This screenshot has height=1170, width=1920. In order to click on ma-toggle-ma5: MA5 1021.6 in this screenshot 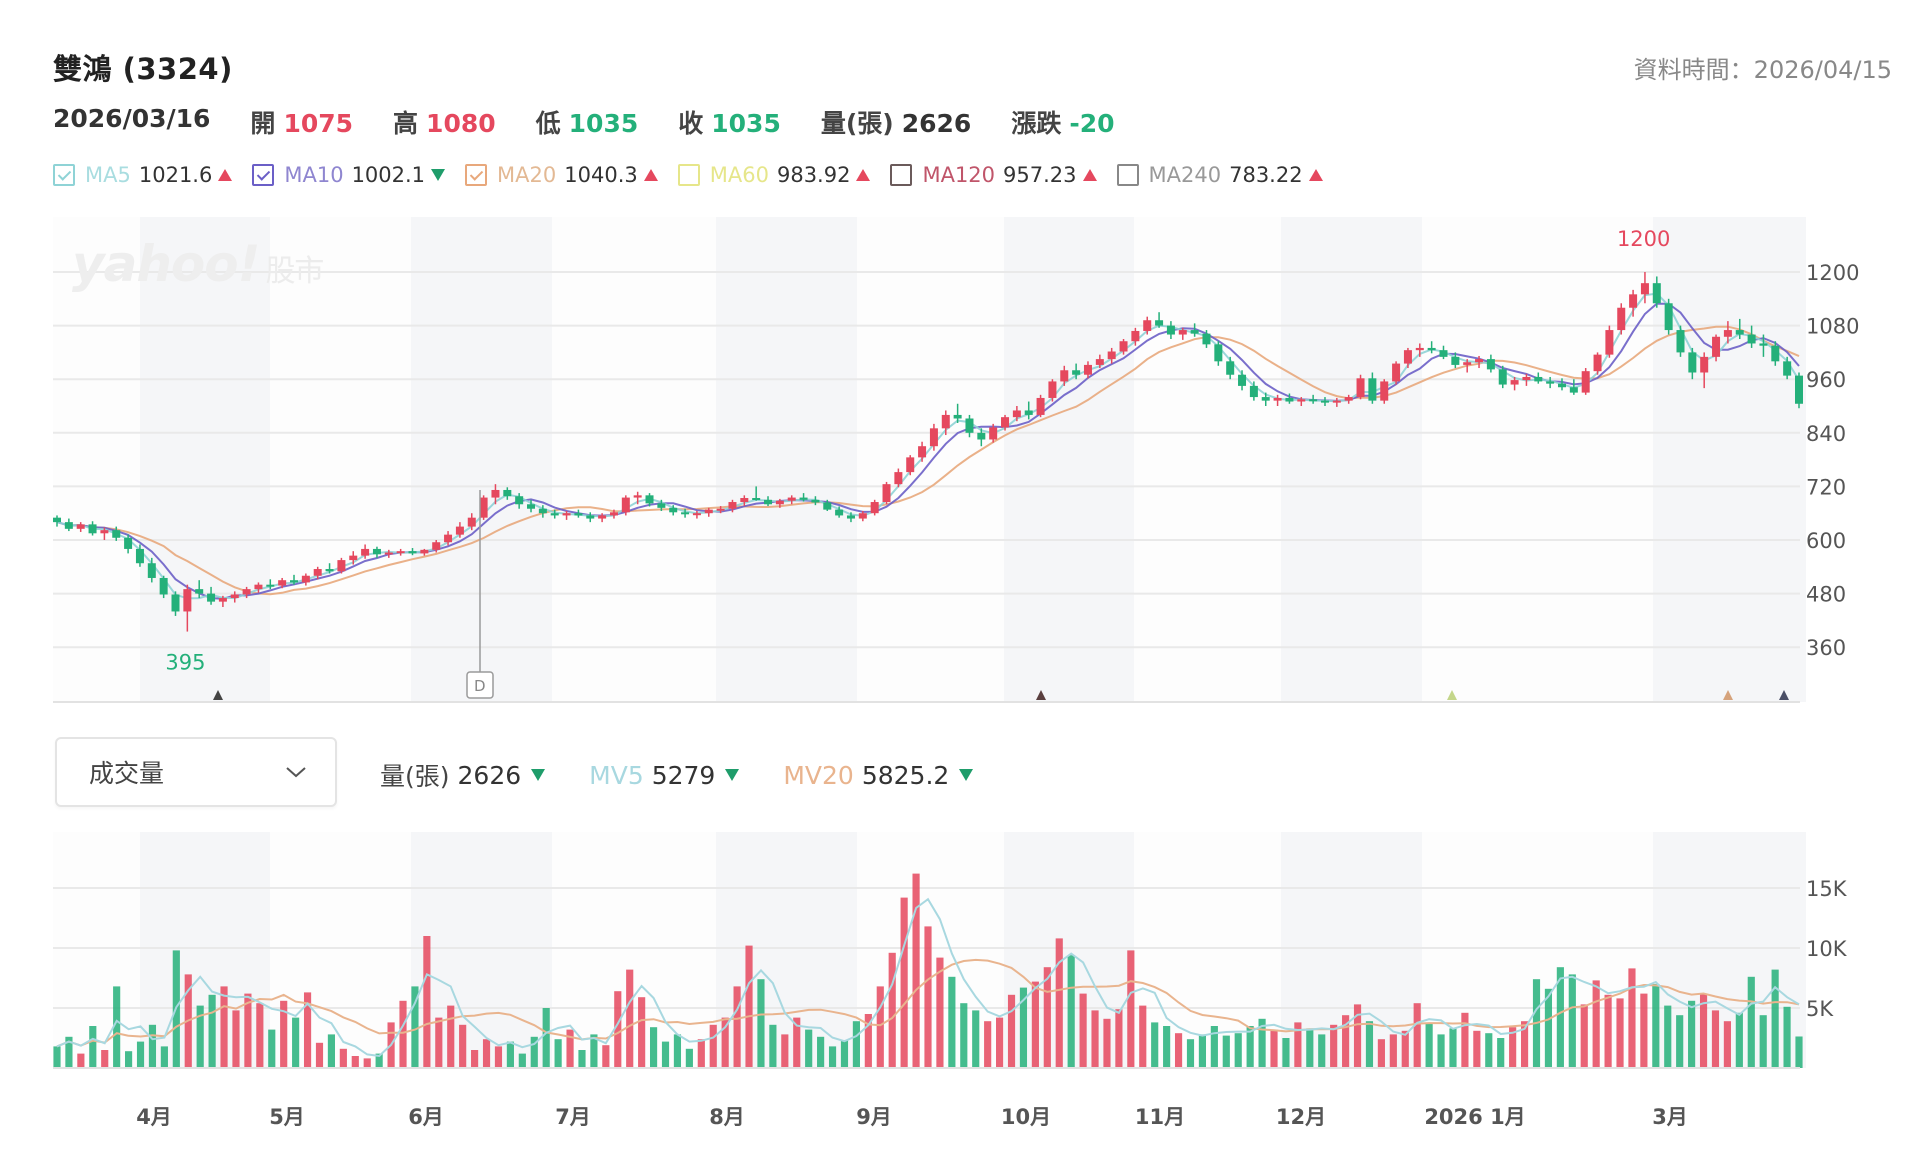, I will do `click(143, 175)`.